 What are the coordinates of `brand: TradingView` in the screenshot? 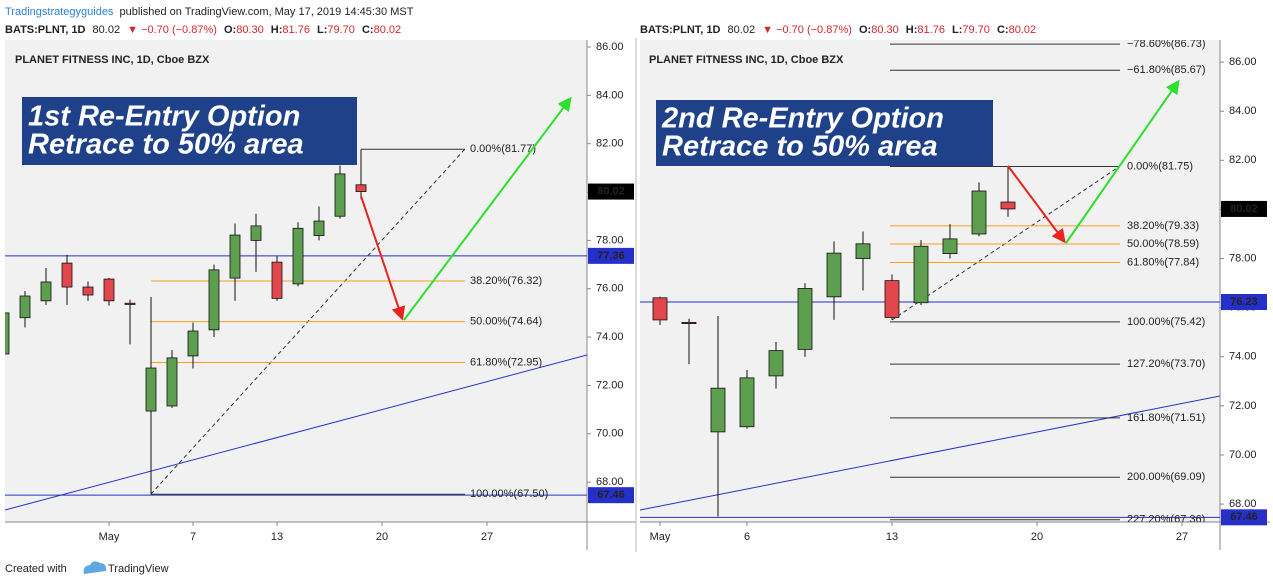 It's located at (138, 569).